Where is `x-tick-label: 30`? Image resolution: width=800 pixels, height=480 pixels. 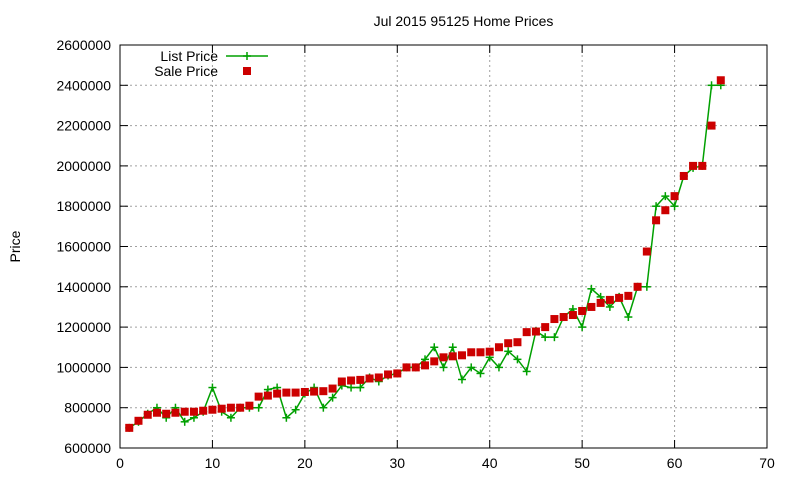 x-tick-label: 30 is located at coordinates (397, 463).